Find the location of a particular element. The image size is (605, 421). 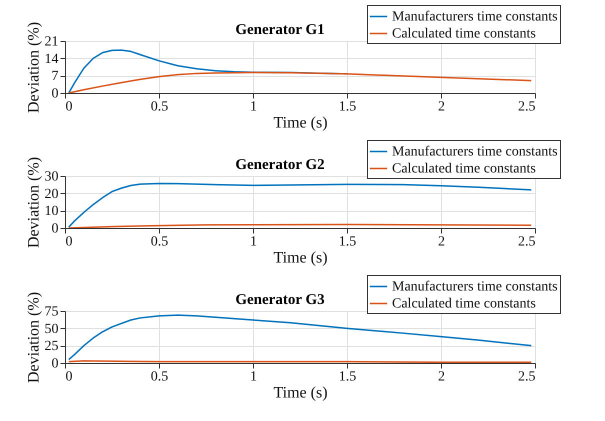

y-tick-label: 21 is located at coordinates (51, 42).